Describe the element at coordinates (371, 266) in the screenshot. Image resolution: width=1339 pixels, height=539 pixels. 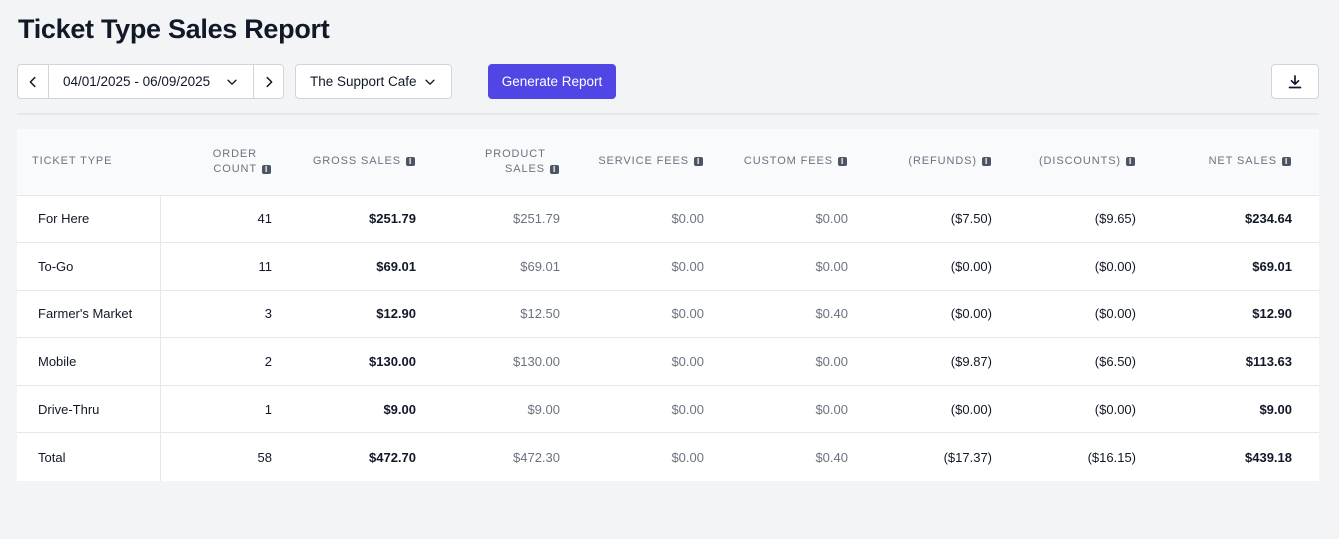
I see `cell-gross-sales: $69.01` at that location.